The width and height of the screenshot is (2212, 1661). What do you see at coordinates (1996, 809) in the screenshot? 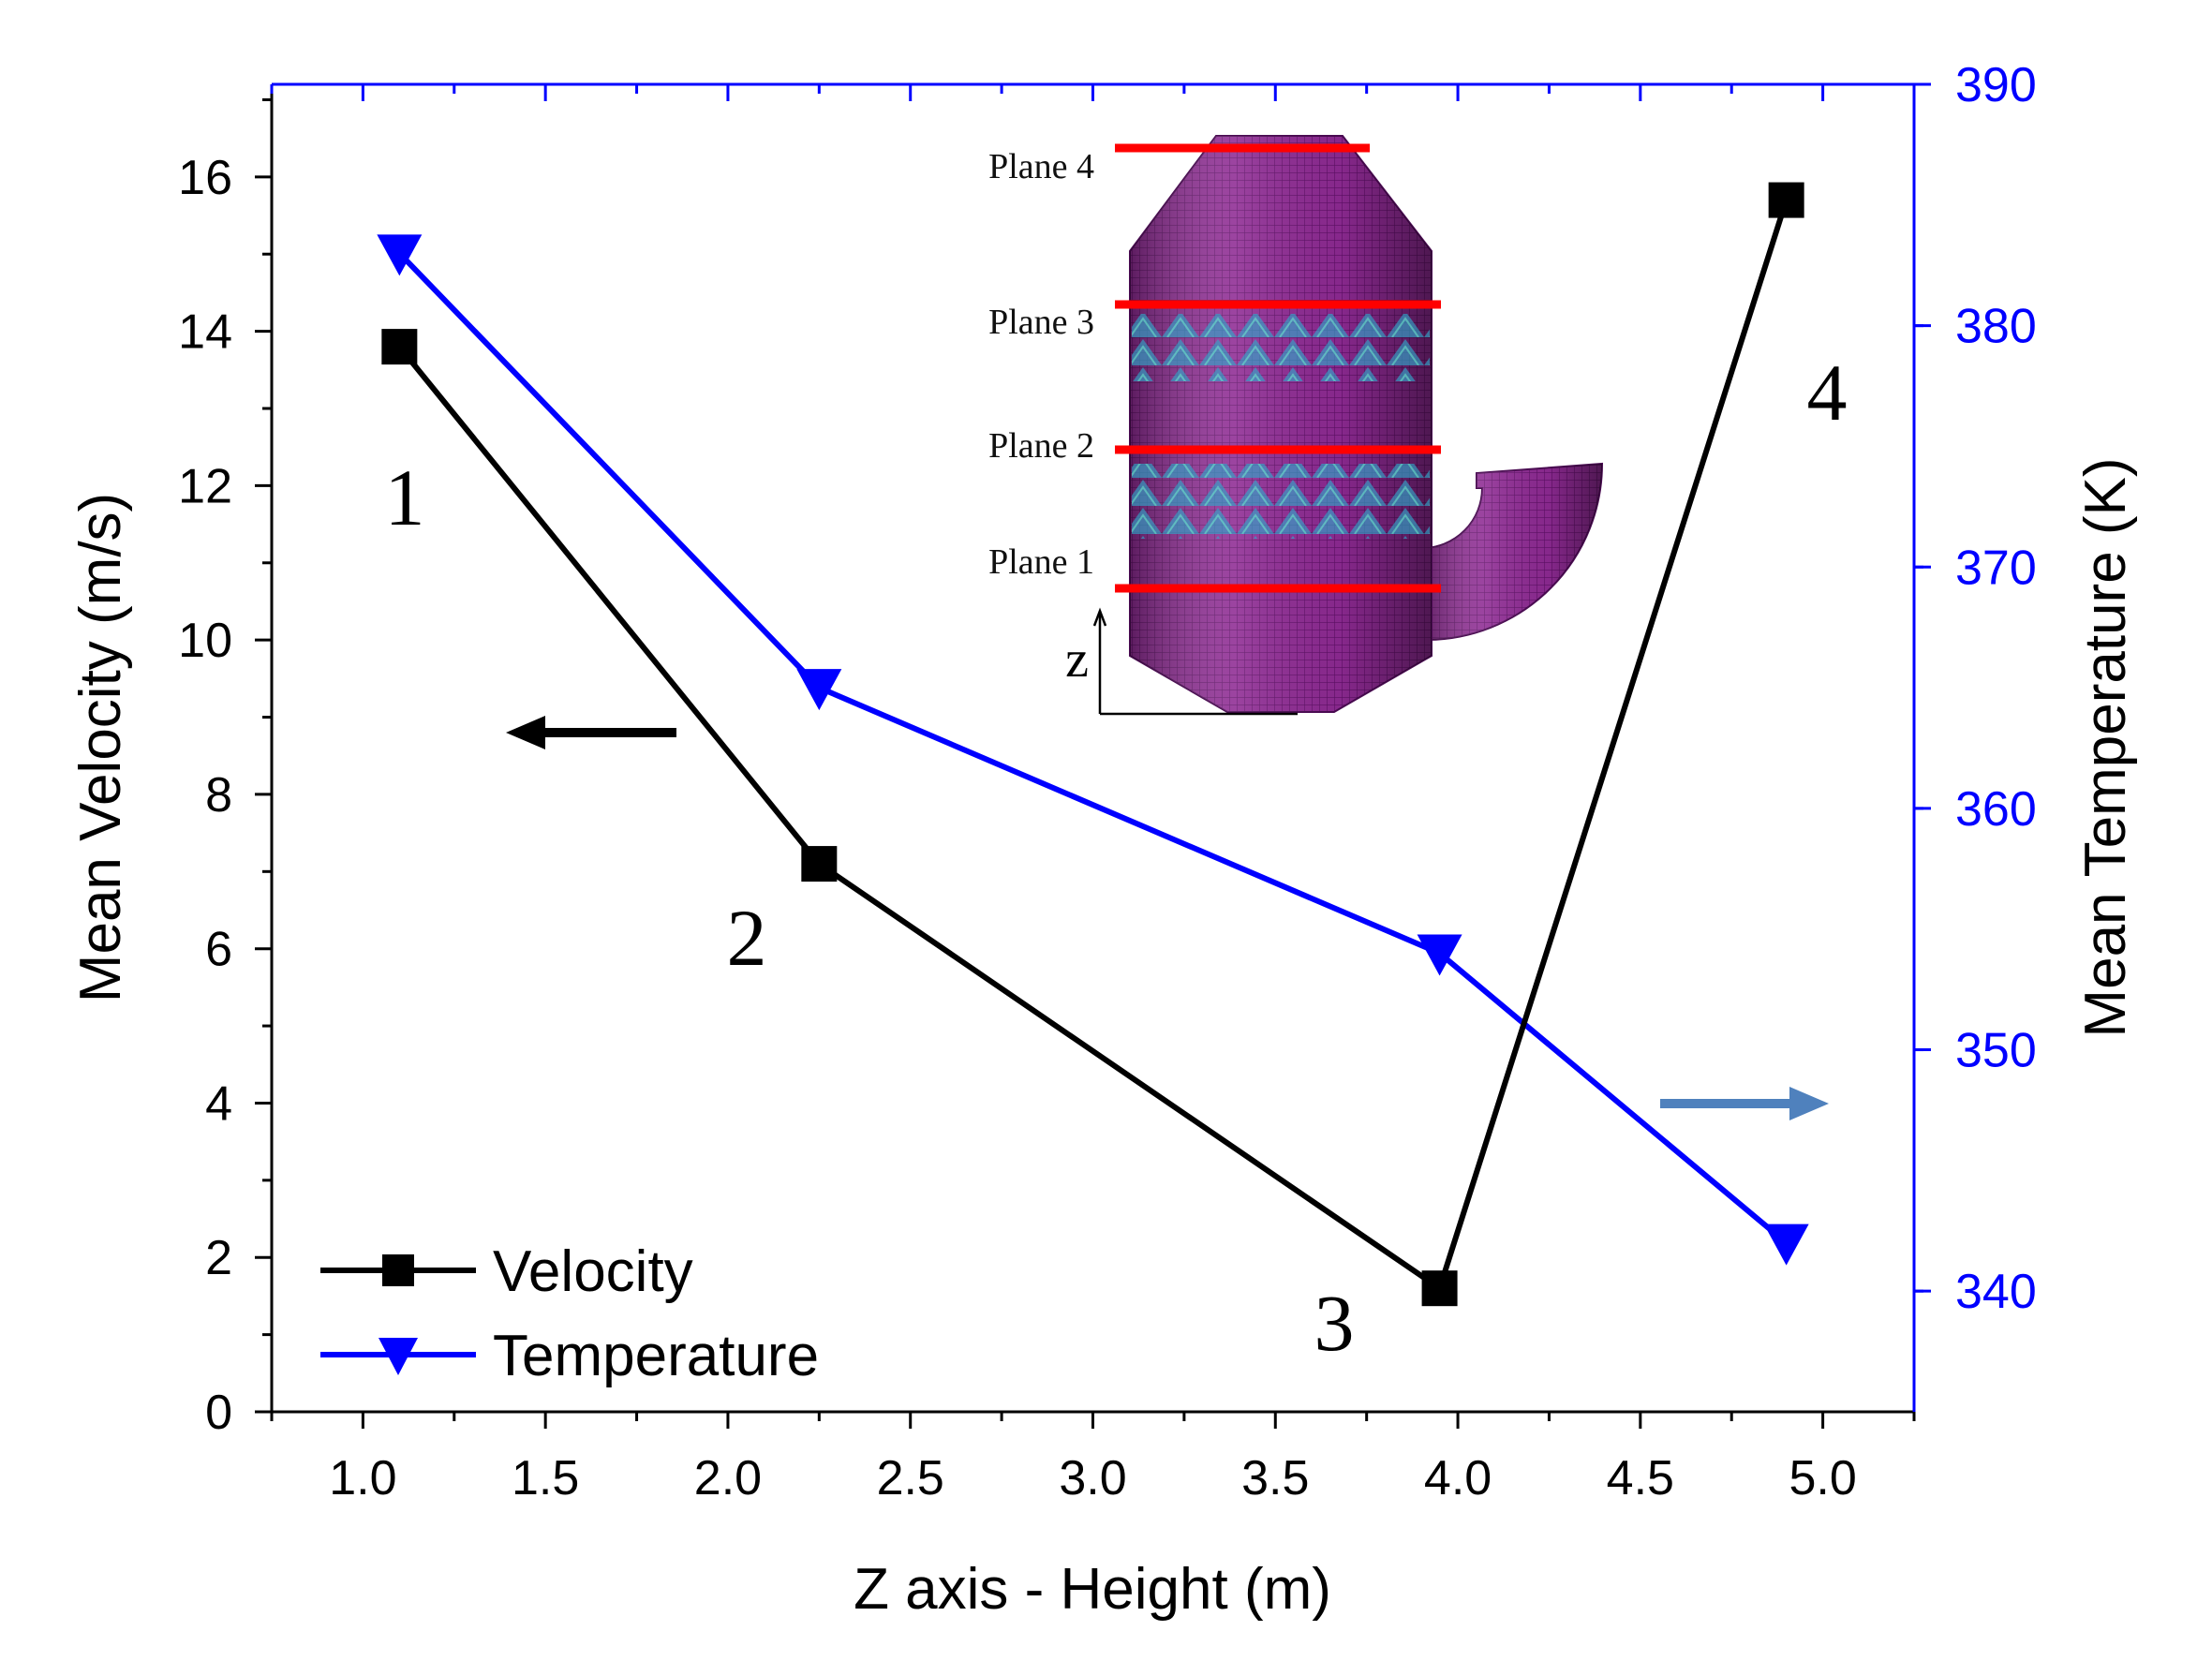
I see `y-right-tick-label: 360` at bounding box center [1996, 809].